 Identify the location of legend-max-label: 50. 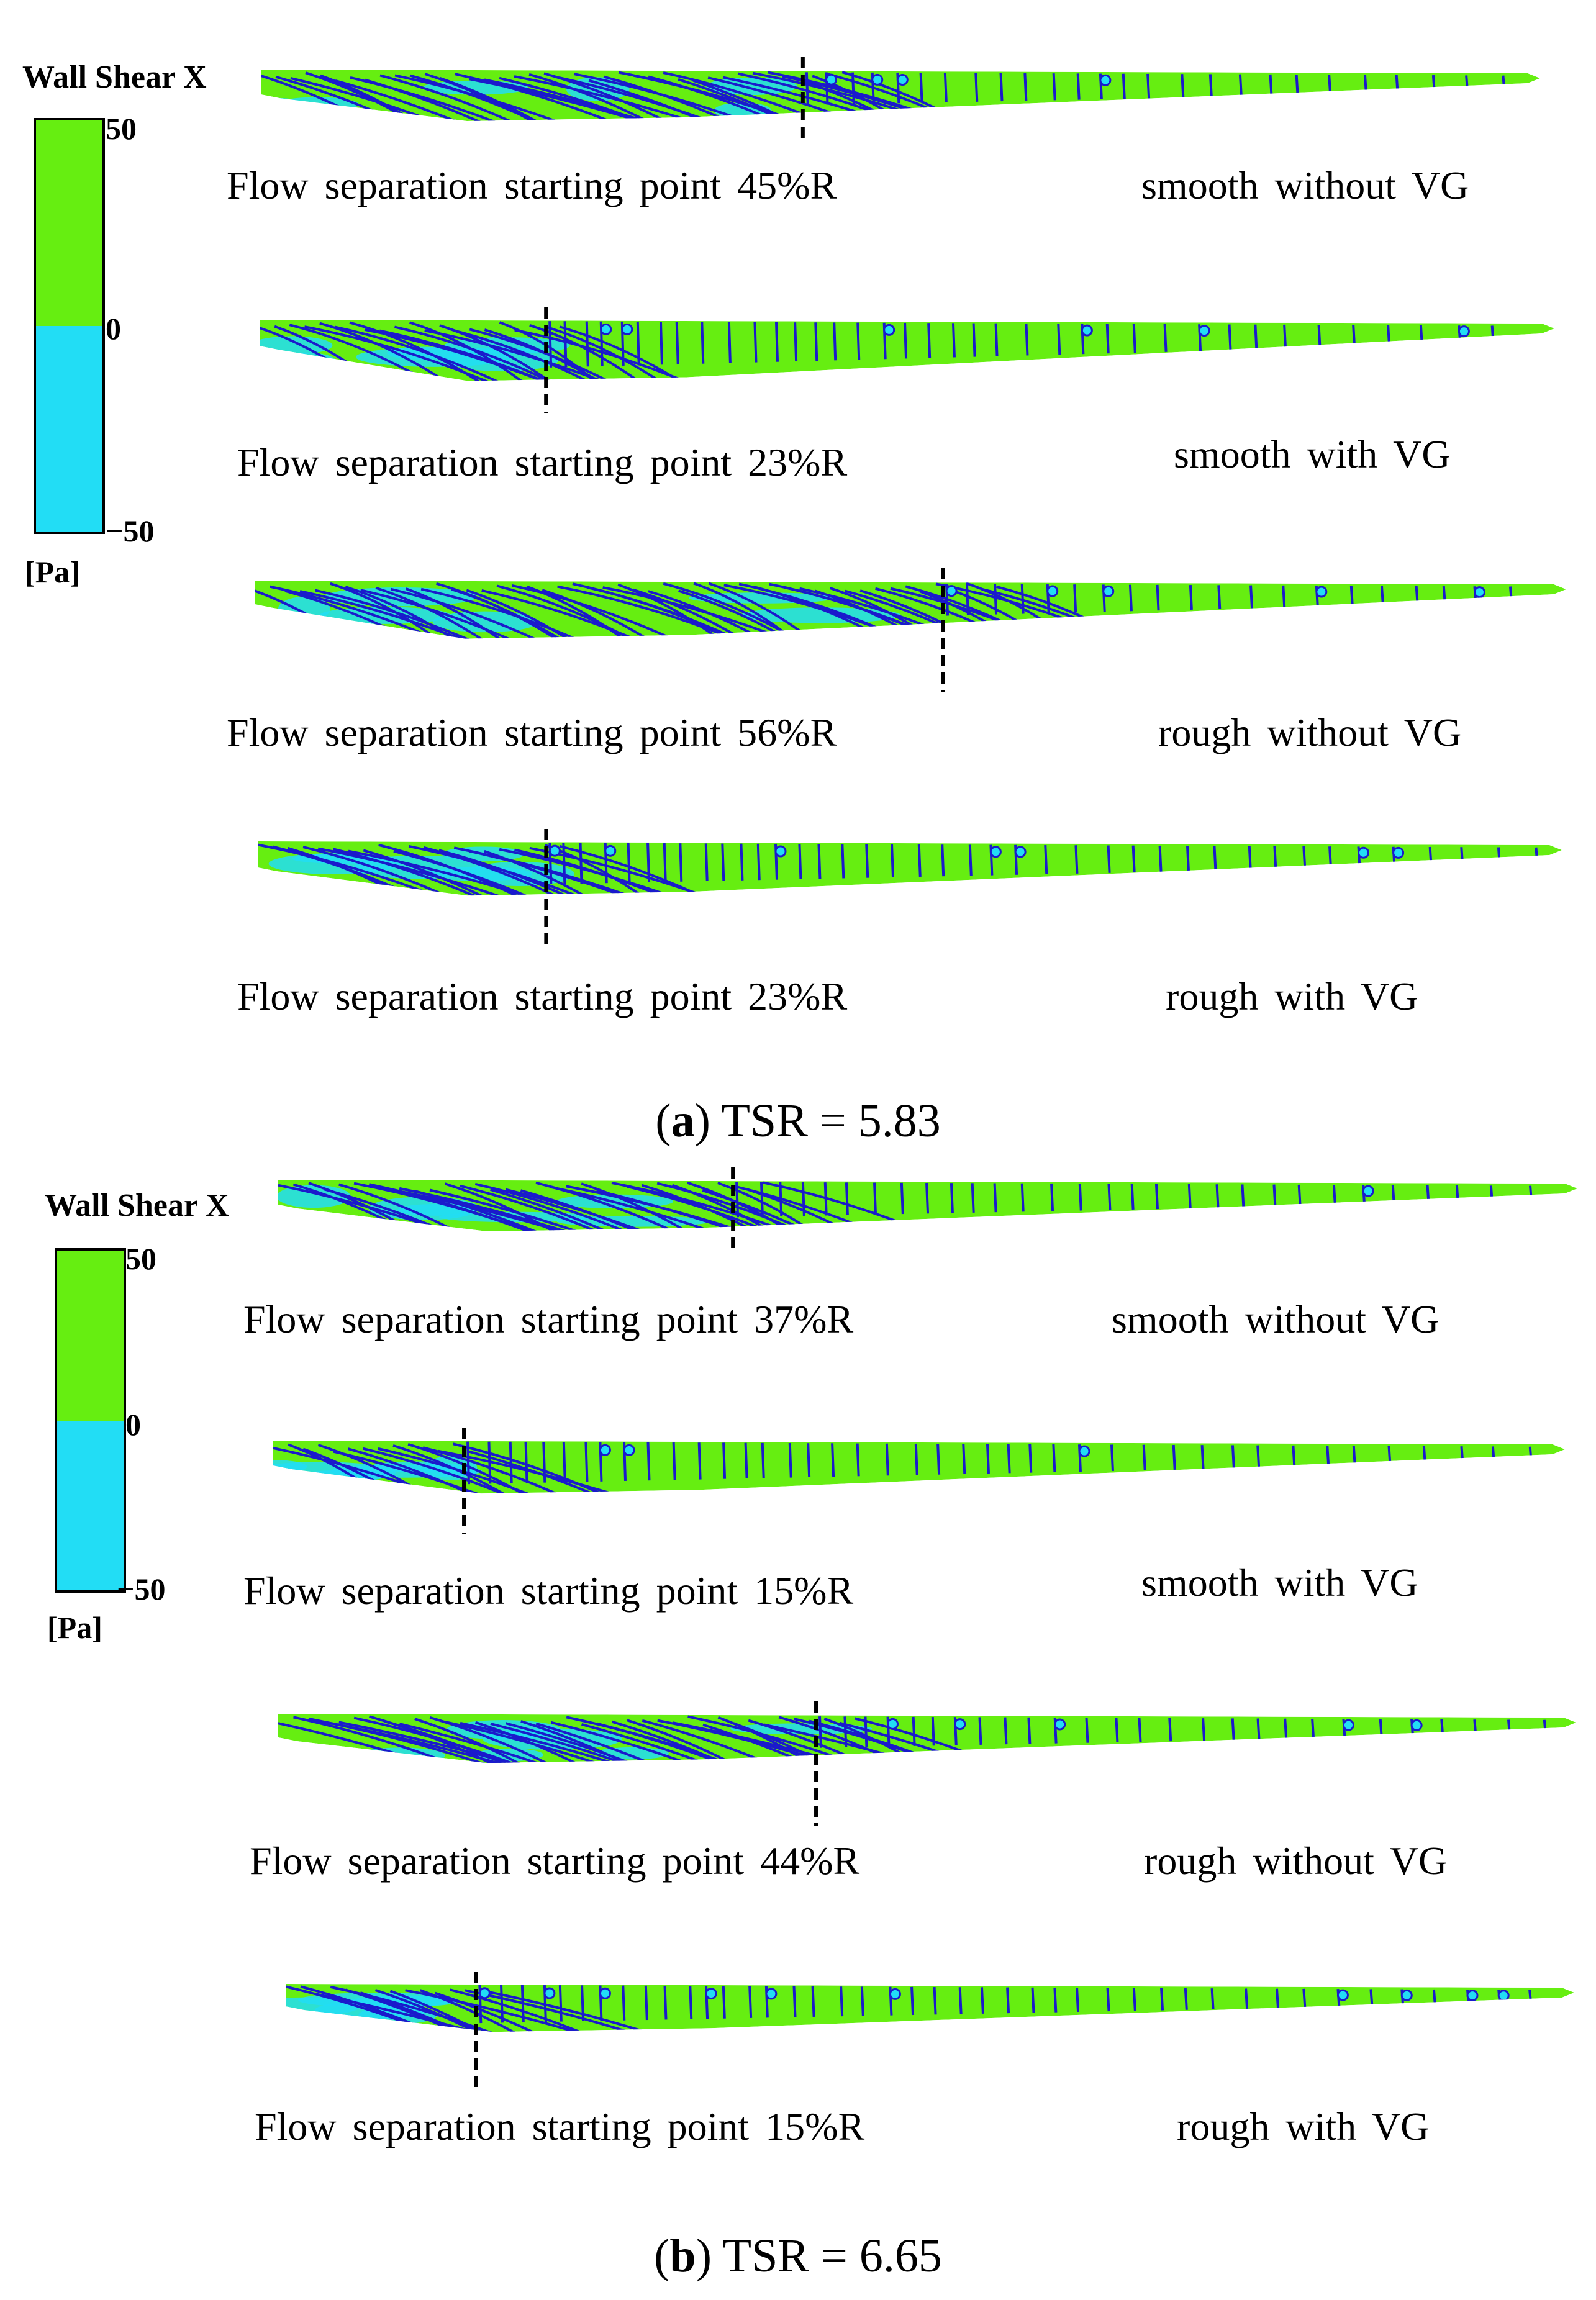
(140, 1258).